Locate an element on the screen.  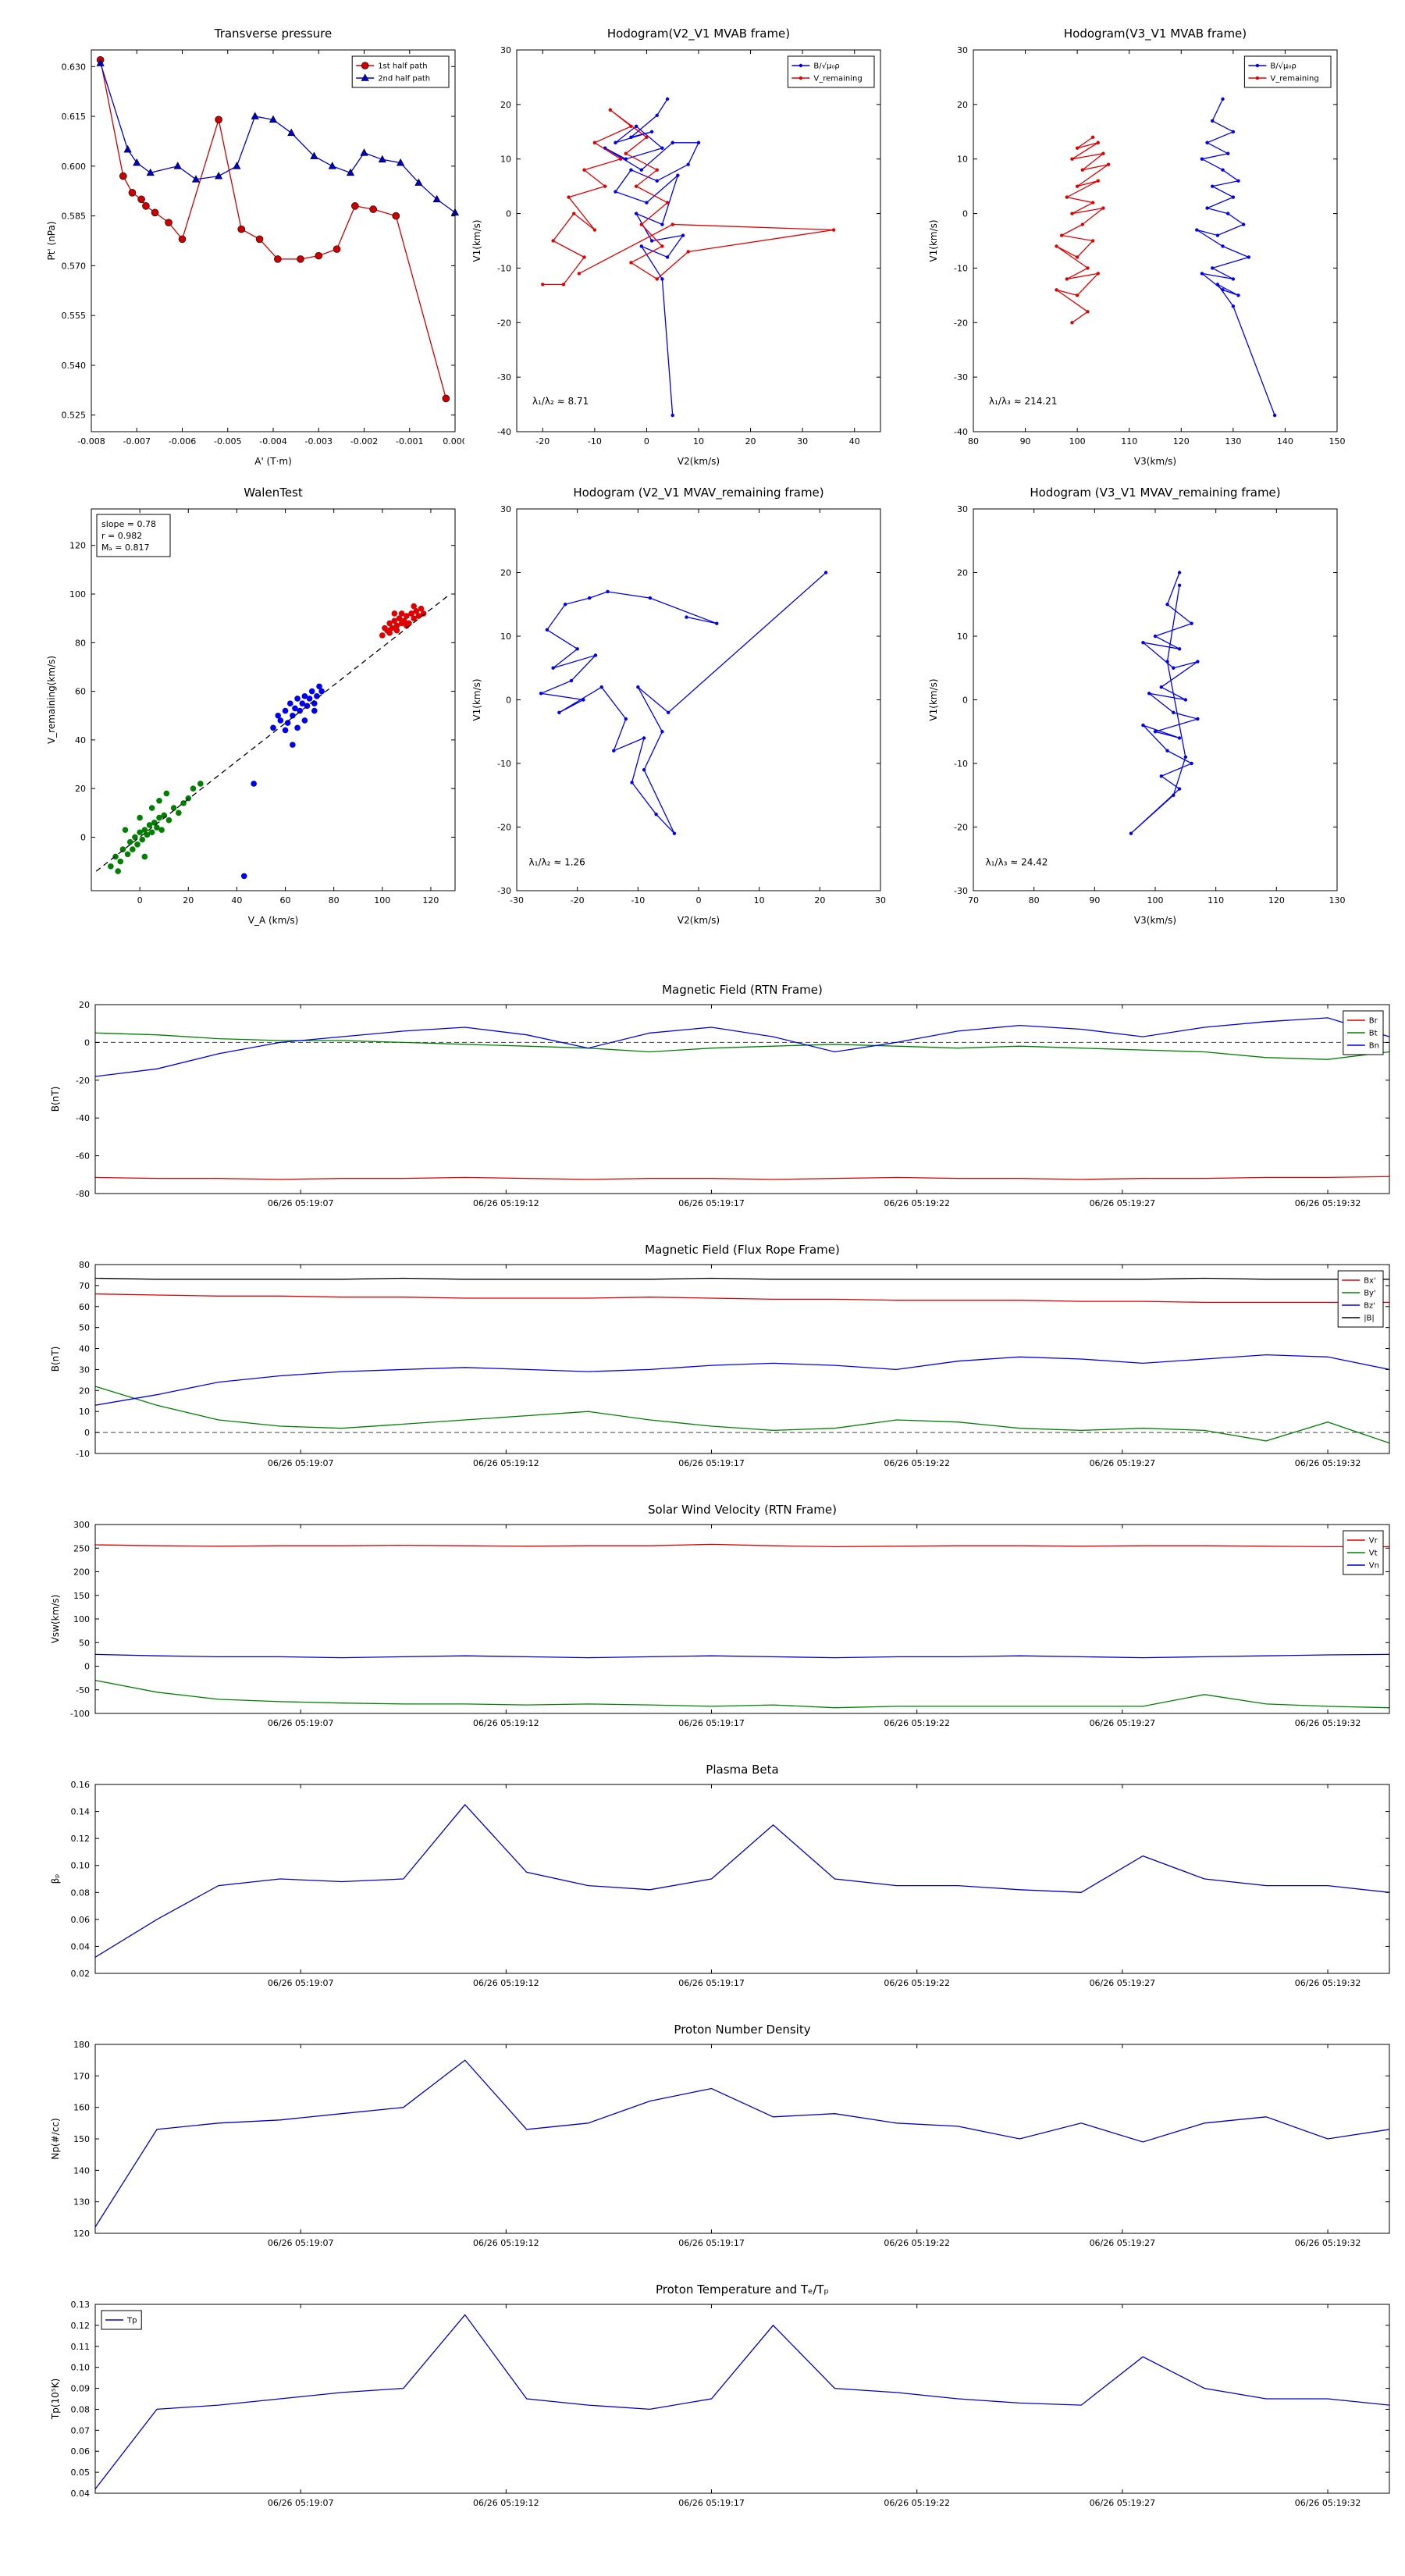
series-Vn is located at coordinates (742, 1656).